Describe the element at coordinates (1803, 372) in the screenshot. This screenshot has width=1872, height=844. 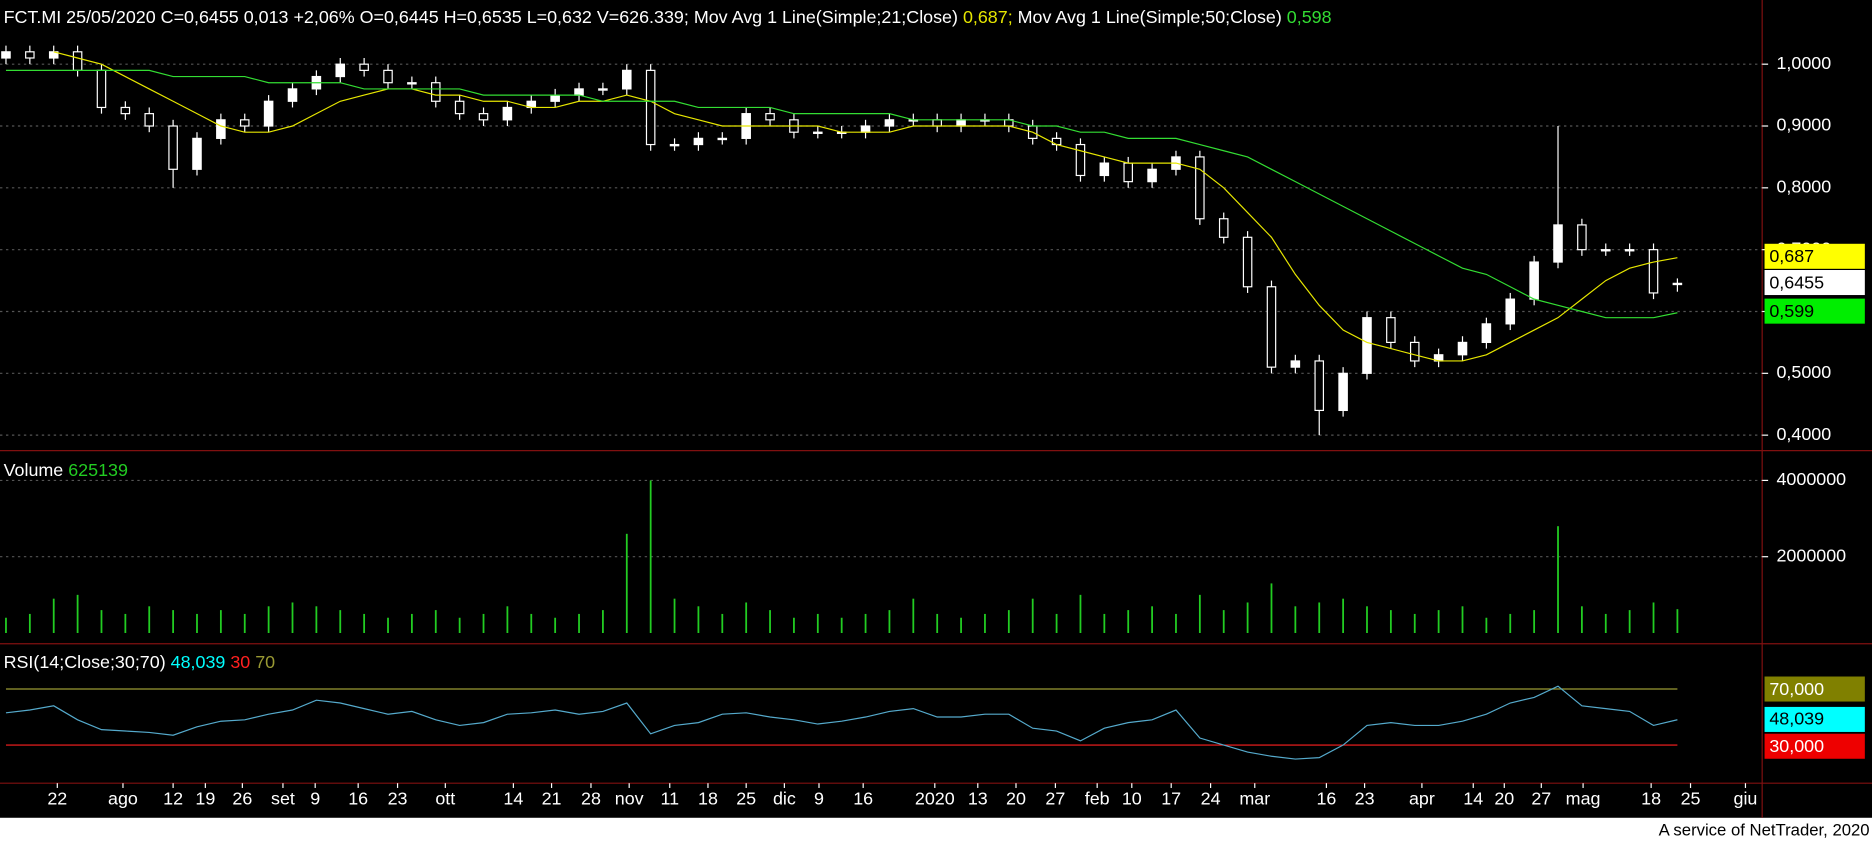
I see `y-tick-label: 0,5000` at that location.